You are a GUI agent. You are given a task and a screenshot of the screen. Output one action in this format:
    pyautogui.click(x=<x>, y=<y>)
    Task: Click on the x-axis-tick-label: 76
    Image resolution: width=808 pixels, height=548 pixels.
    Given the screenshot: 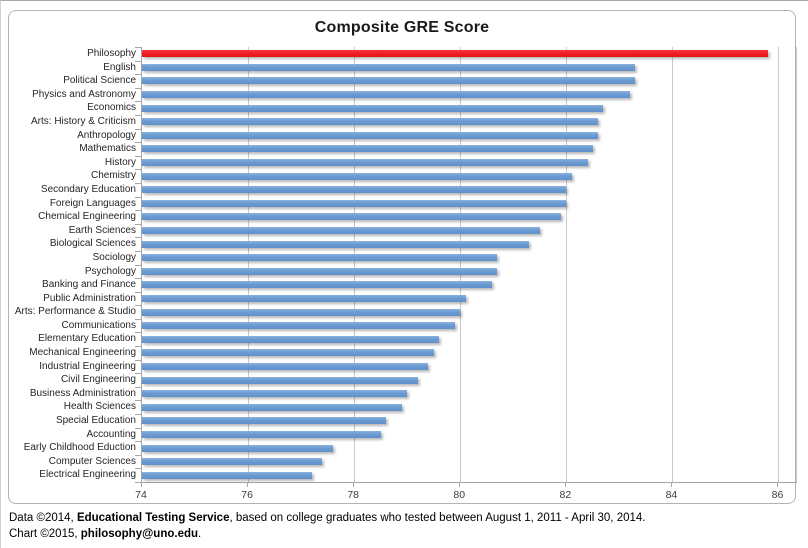 What is the action you would take?
    pyautogui.click(x=247, y=495)
    